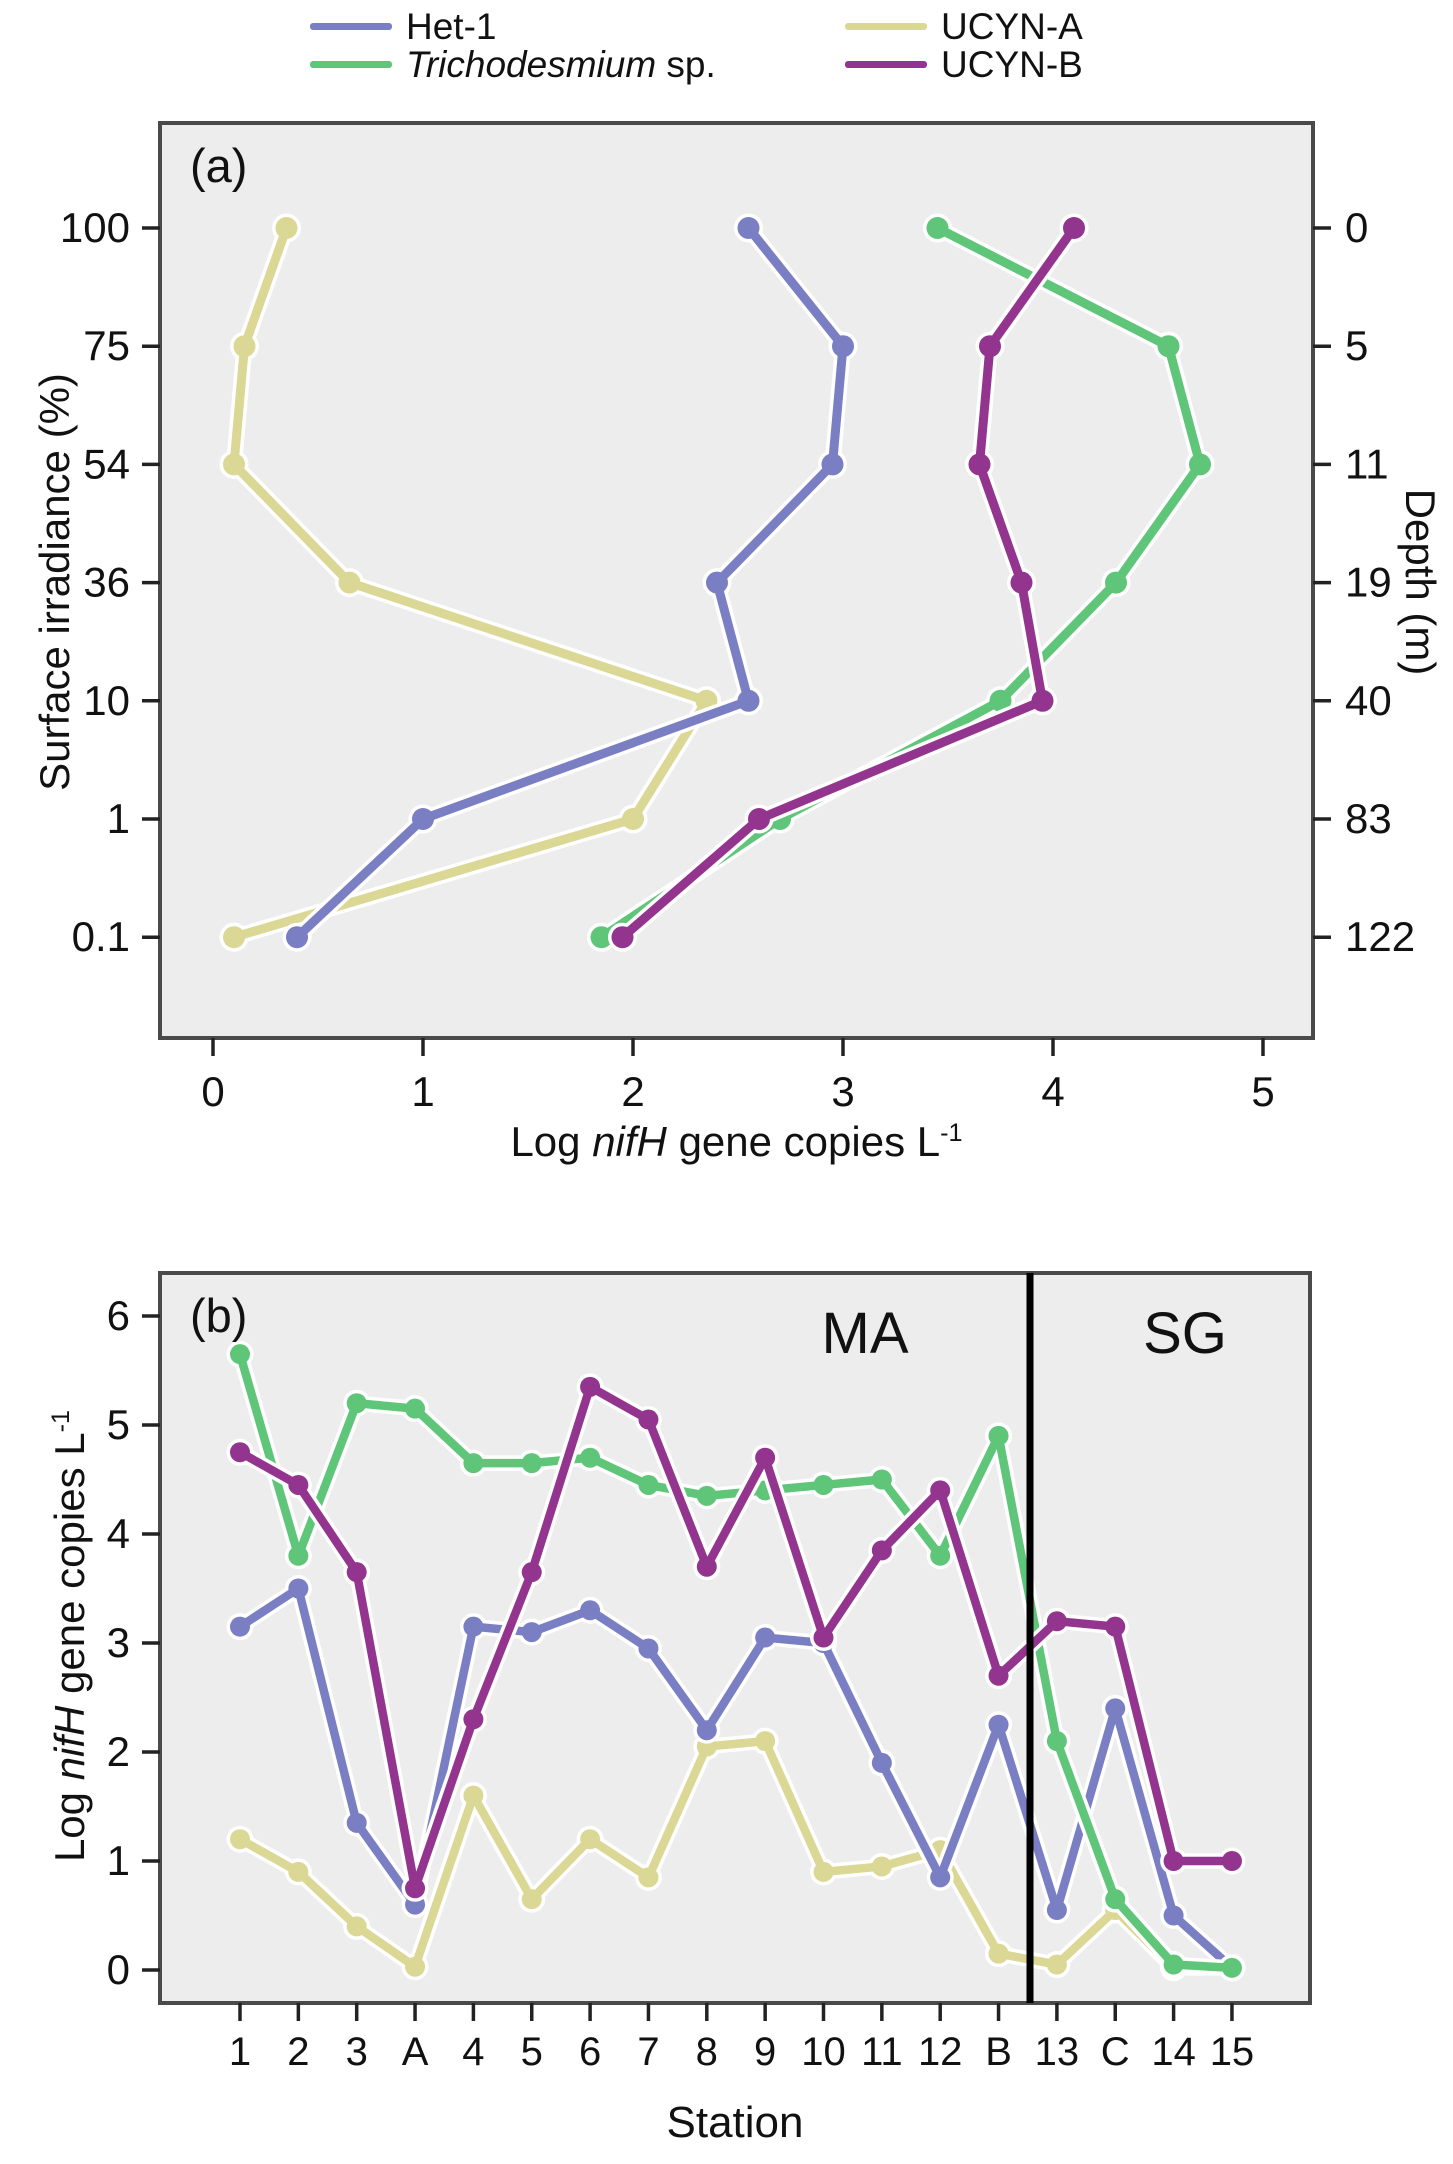  I want to click on panel-b-y-tick-label: 1, so click(118, 1860).